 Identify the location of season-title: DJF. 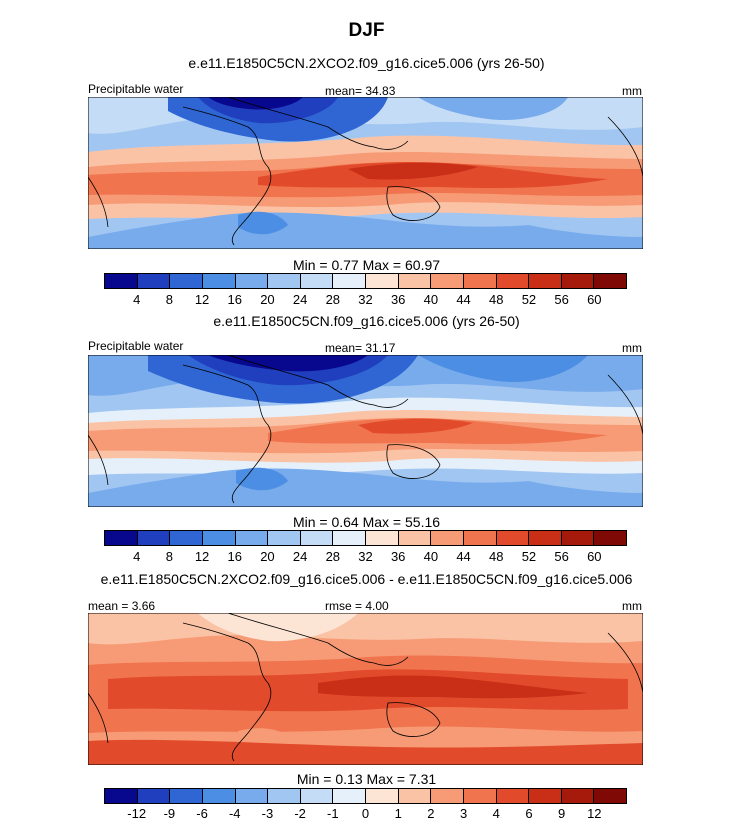
(366, 30).